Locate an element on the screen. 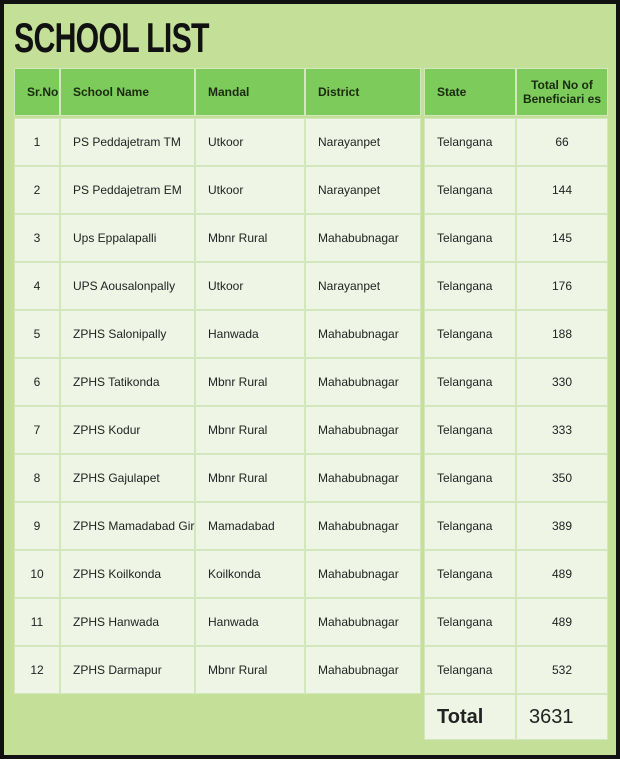 The image size is (620, 759). column-header: Sr.No is located at coordinates (37, 92).